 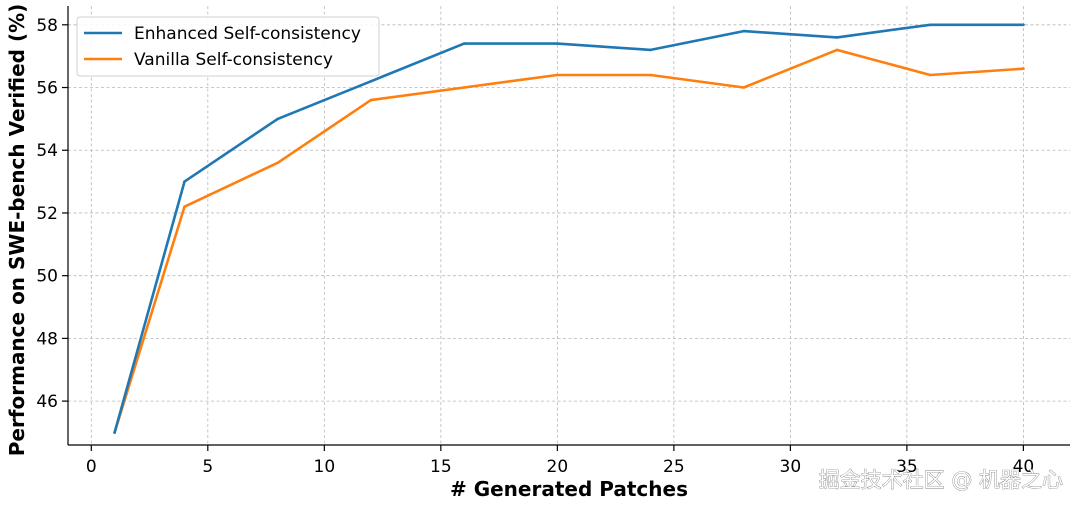 I want to click on y-tick-label: 48, so click(x=47, y=339).